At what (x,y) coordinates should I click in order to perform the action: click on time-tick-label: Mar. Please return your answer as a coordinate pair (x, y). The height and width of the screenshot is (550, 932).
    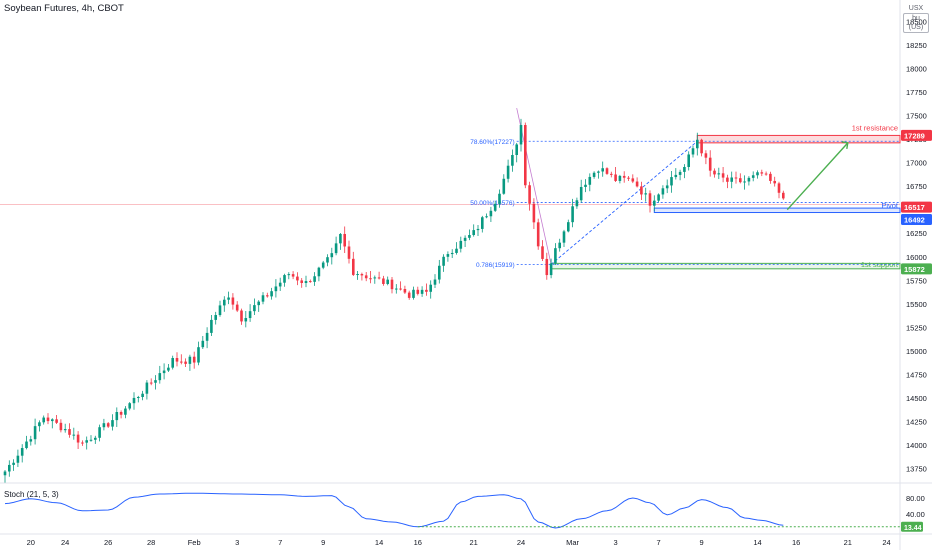
    Looking at the image, I should click on (572, 542).